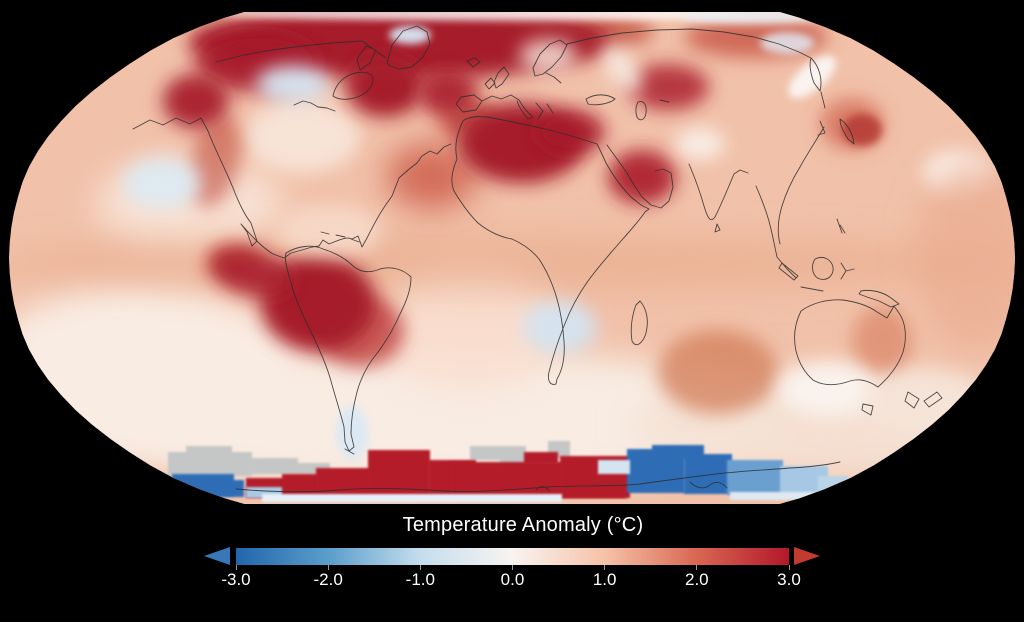  What do you see at coordinates (697, 579) in the screenshot?
I see `colorbar-tick-label: 2.0` at bounding box center [697, 579].